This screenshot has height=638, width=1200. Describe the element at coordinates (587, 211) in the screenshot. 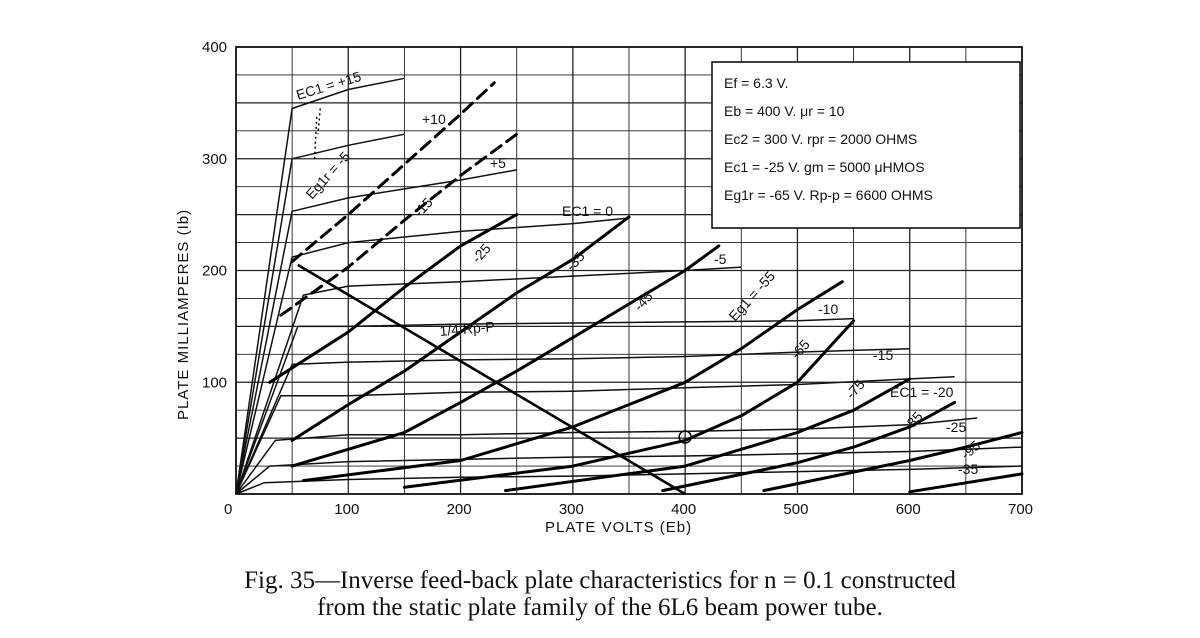

I see `label-ec1-0: EC1 = 0` at that location.